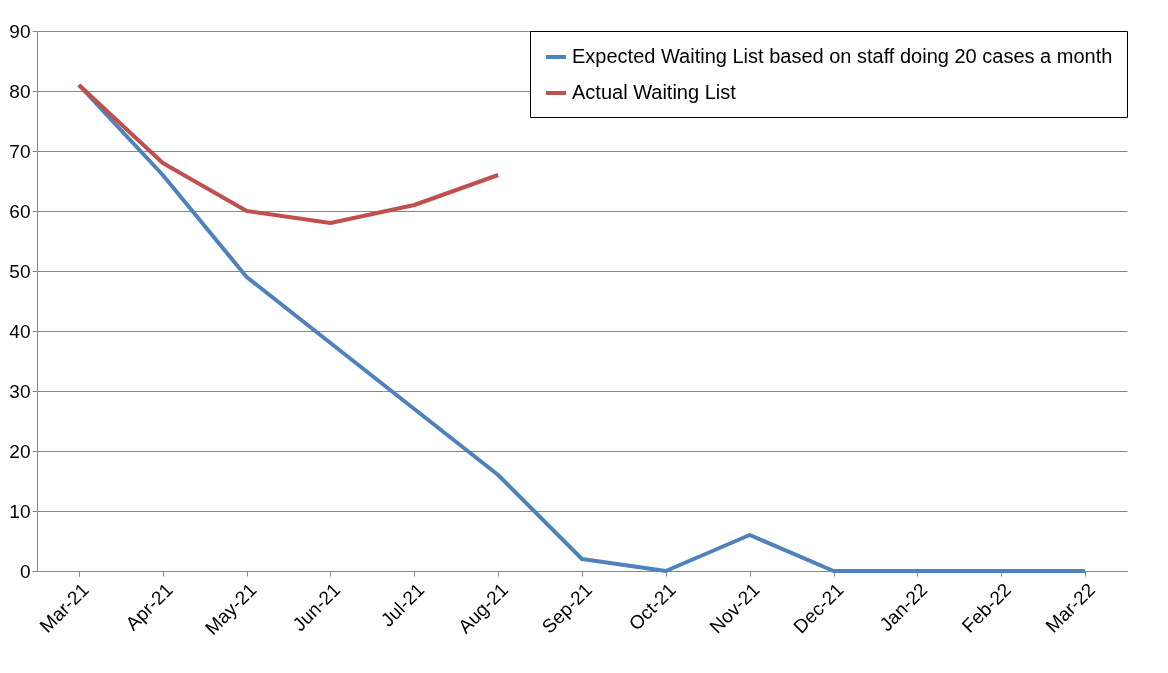 The image size is (1168, 673). What do you see at coordinates (288, 154) in the screenshot?
I see `line-series` at bounding box center [288, 154].